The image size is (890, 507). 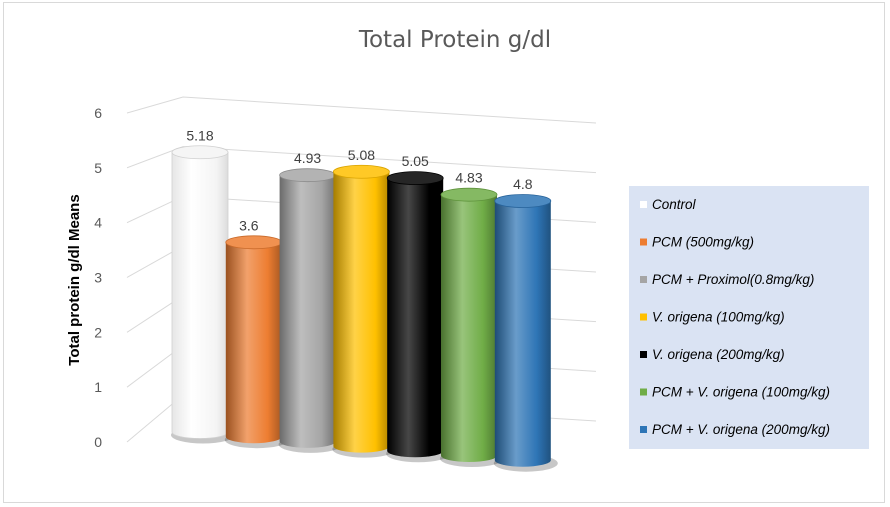 I want to click on legend-item: PCM + V. origena (100mg/kg), so click(x=735, y=392).